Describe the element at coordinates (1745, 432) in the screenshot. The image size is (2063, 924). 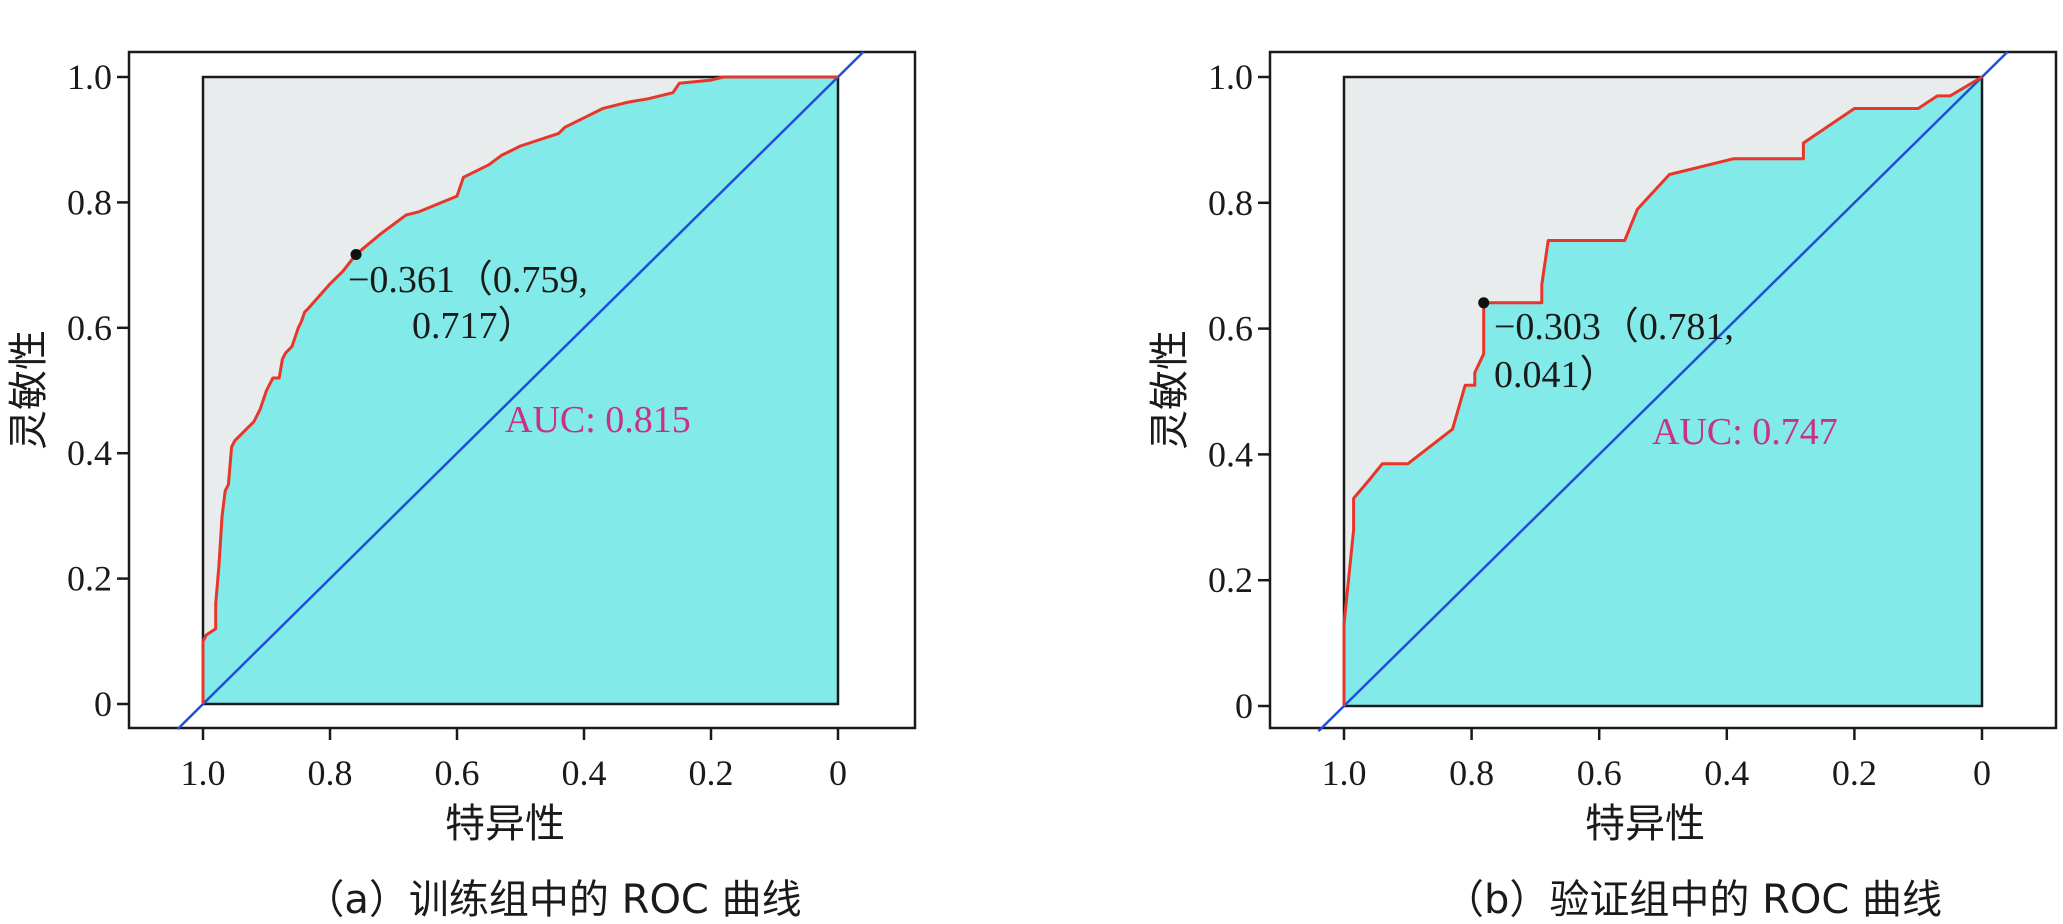
I see `panel-b-auc-label: AUC: 0.747` at that location.